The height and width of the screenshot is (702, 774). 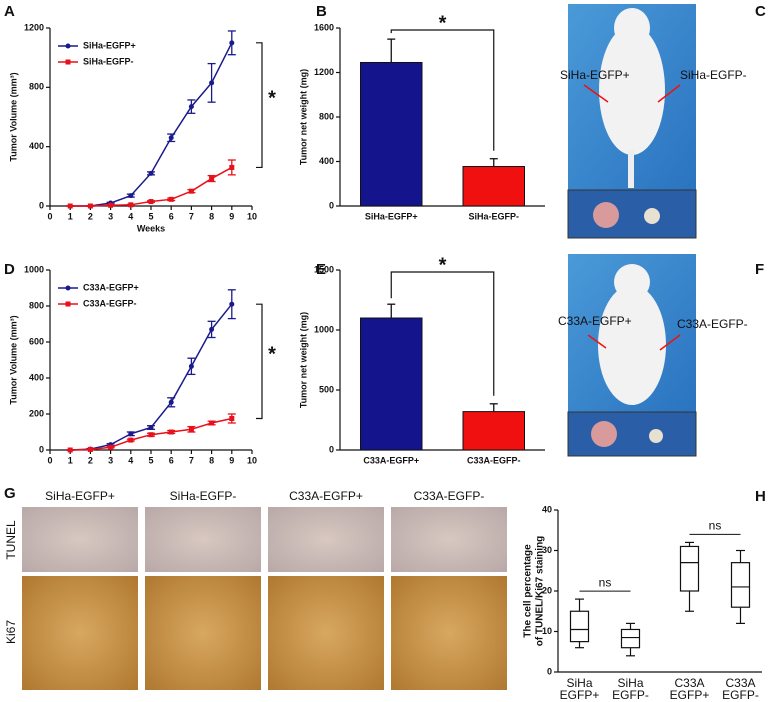 I want to click on legend-label: C33A-EGFP+, so click(x=111, y=287).